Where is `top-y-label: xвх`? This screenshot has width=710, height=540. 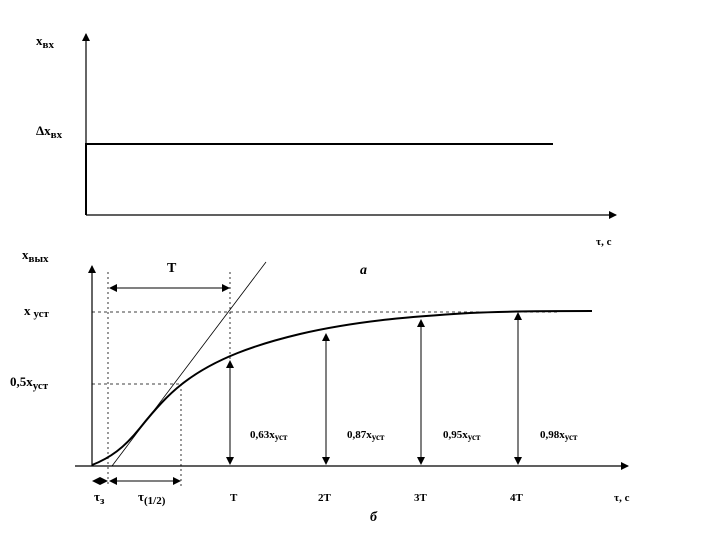
top-y-label: xвх is located at coordinates (45, 42).